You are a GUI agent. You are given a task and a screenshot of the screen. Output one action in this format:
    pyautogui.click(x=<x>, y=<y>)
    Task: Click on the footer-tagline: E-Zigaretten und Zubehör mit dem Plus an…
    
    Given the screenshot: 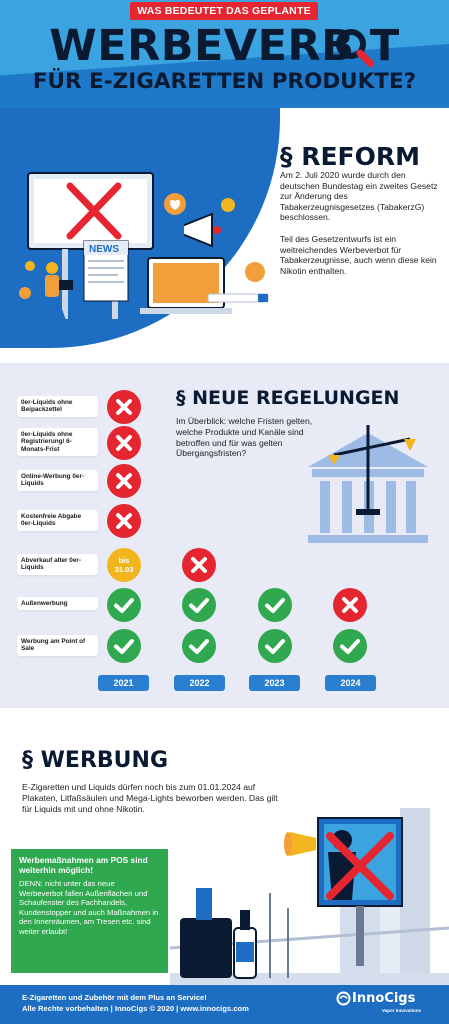 What is the action you would take?
    pyautogui.click(x=114, y=997)
    